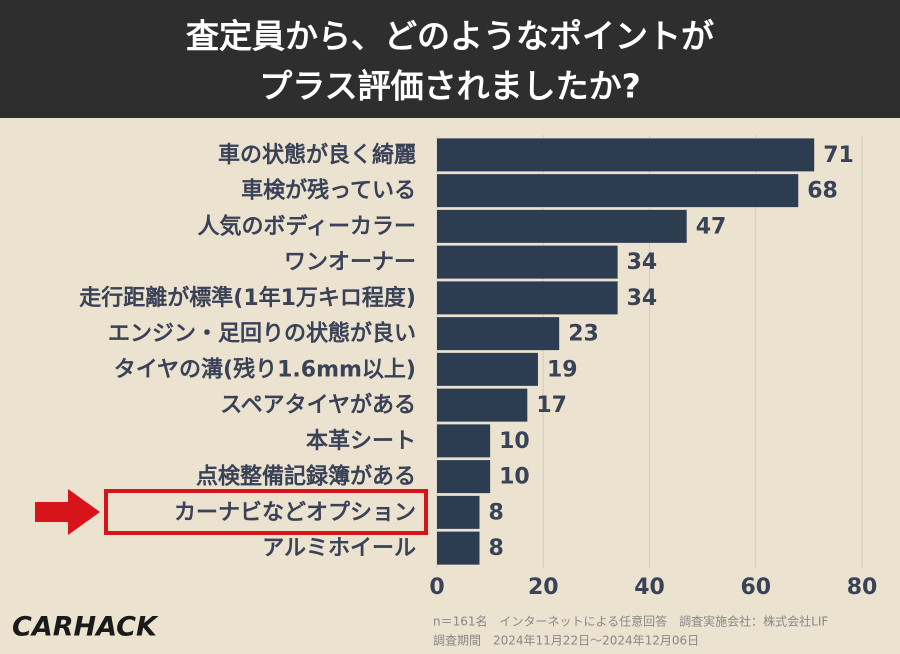 The height and width of the screenshot is (654, 900). Describe the element at coordinates (295, 512) in the screenshot. I see `y-tick-label: カーナビなどオプション` at that location.